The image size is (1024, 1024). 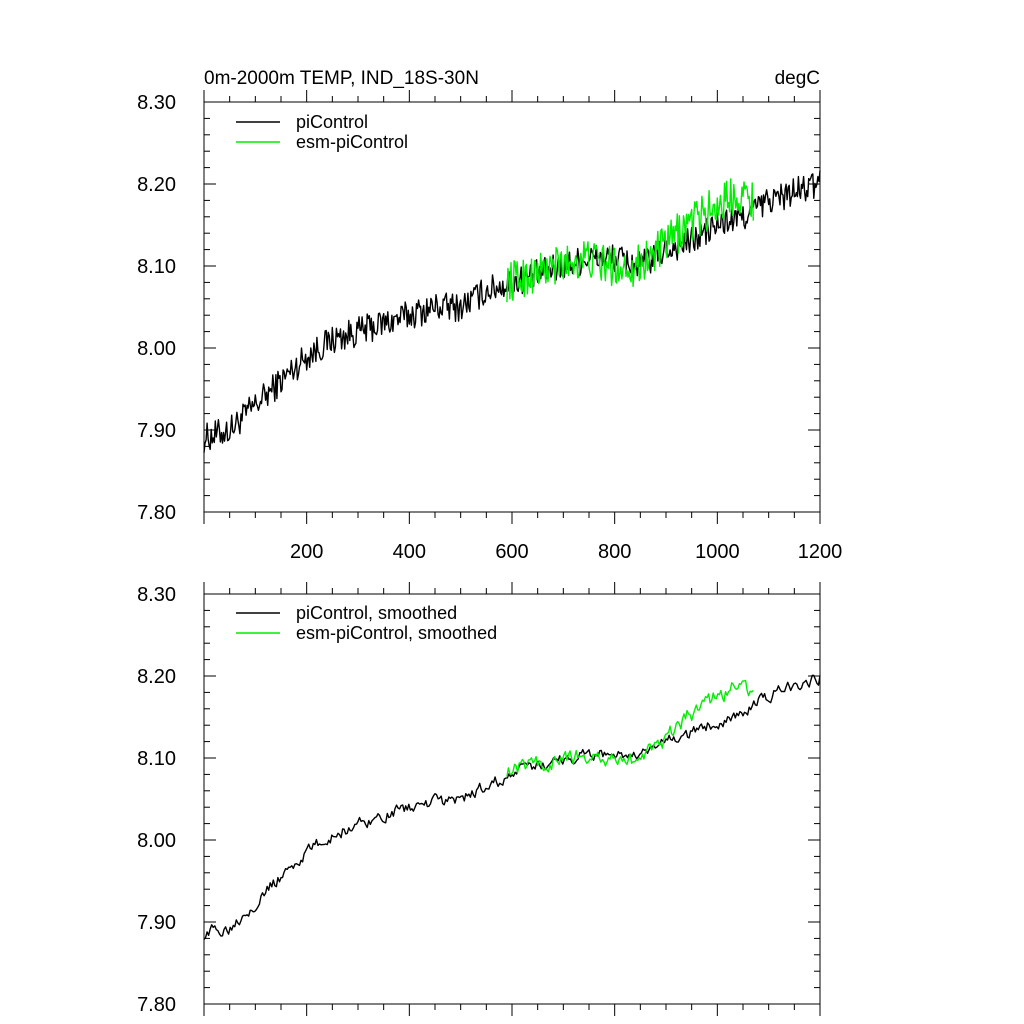 What do you see at coordinates (341, 78) in the screenshot?
I see `chart-title: 0m-2000m TEMP, IND_18S-30N` at bounding box center [341, 78].